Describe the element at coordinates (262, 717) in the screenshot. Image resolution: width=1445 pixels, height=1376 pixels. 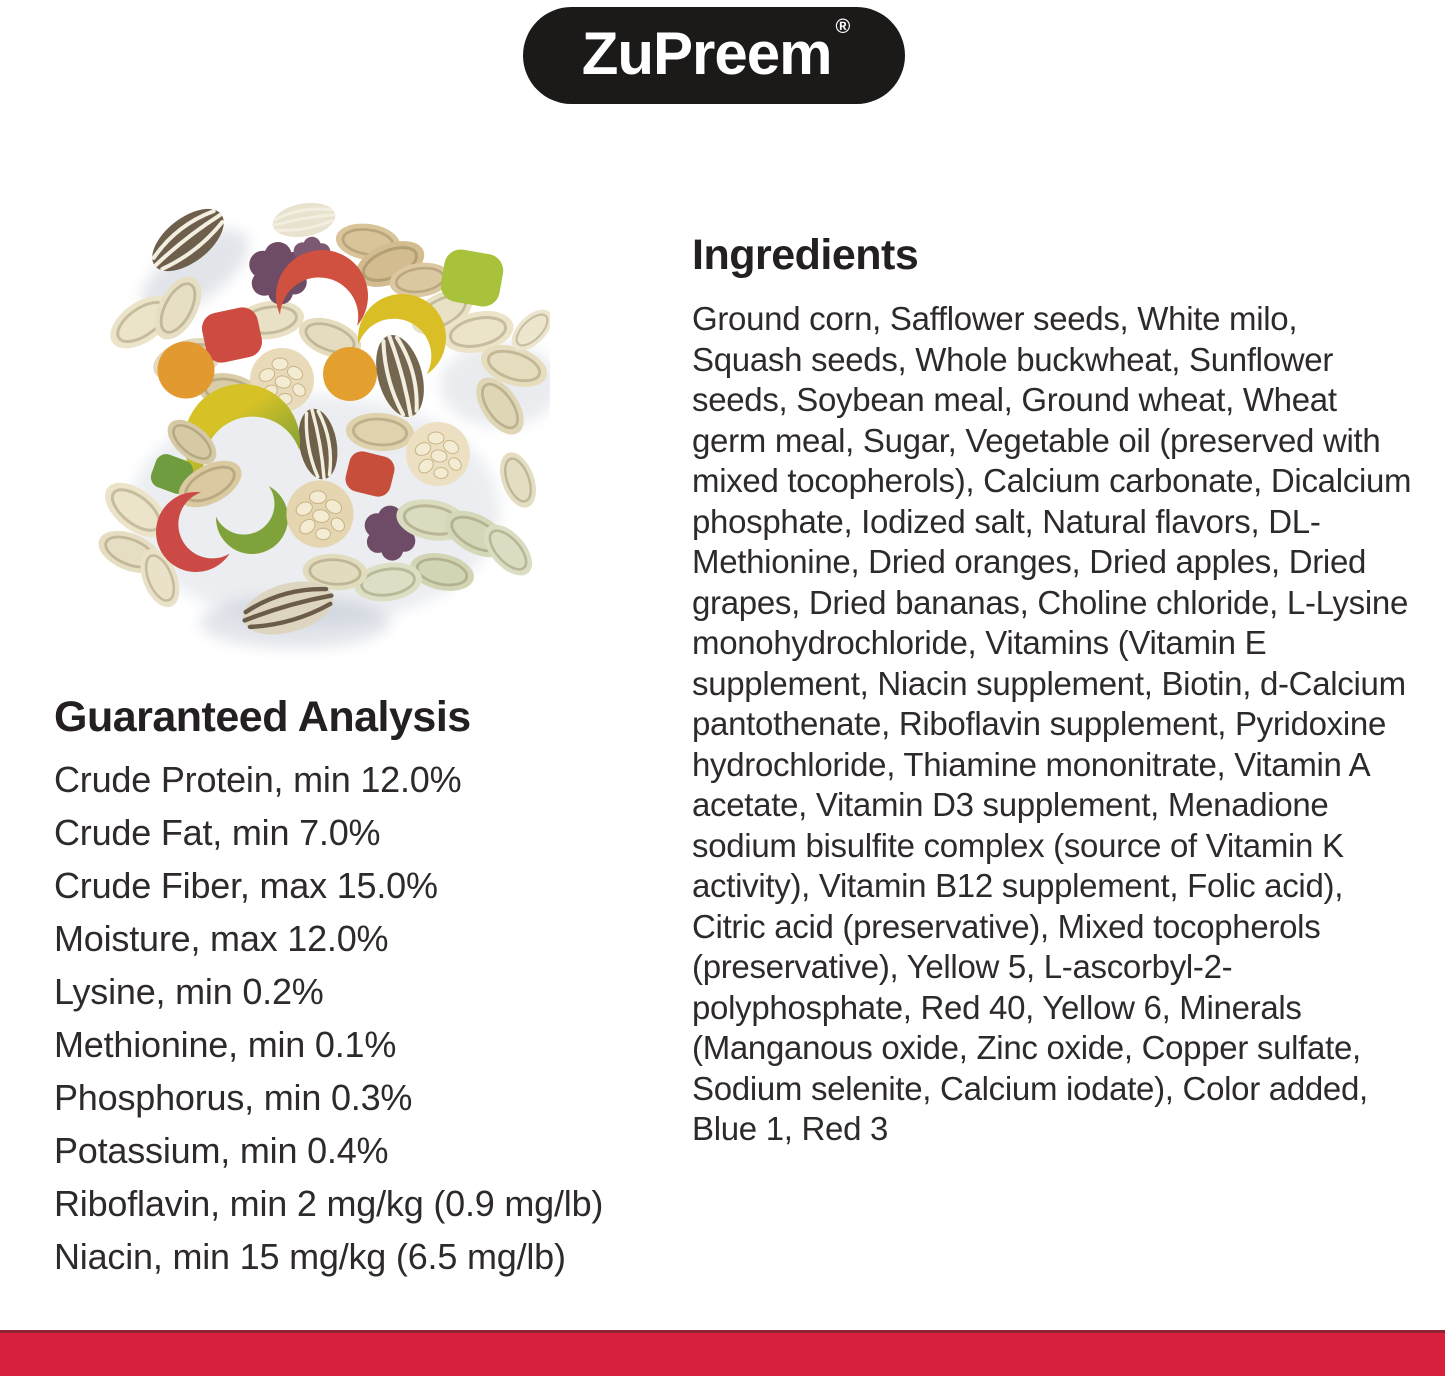
I see `guaranteed-analysis-heading: Guaranteed Analysis` at that location.